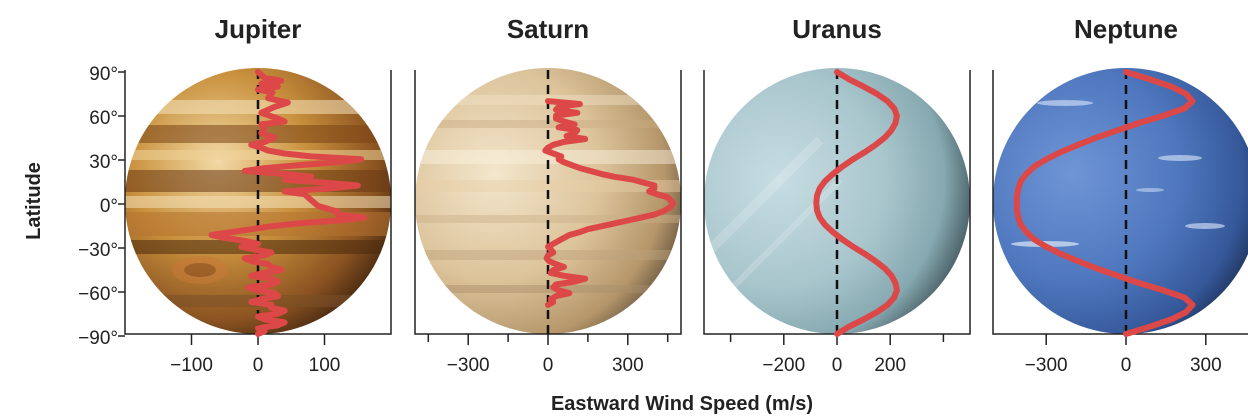 This screenshot has height=418, width=1248. I want to click on y-ticks-jupiter, so click(121, 204).